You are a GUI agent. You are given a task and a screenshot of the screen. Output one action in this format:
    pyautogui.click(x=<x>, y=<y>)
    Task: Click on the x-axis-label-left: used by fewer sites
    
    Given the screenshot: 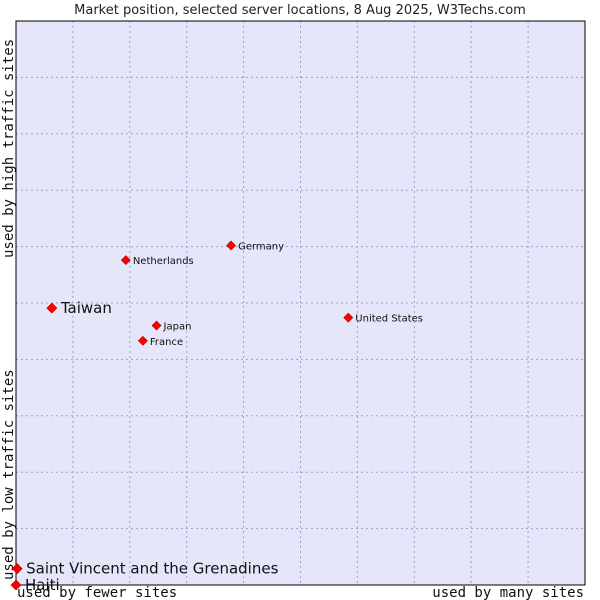 What is the action you would take?
    pyautogui.click(x=97, y=592)
    